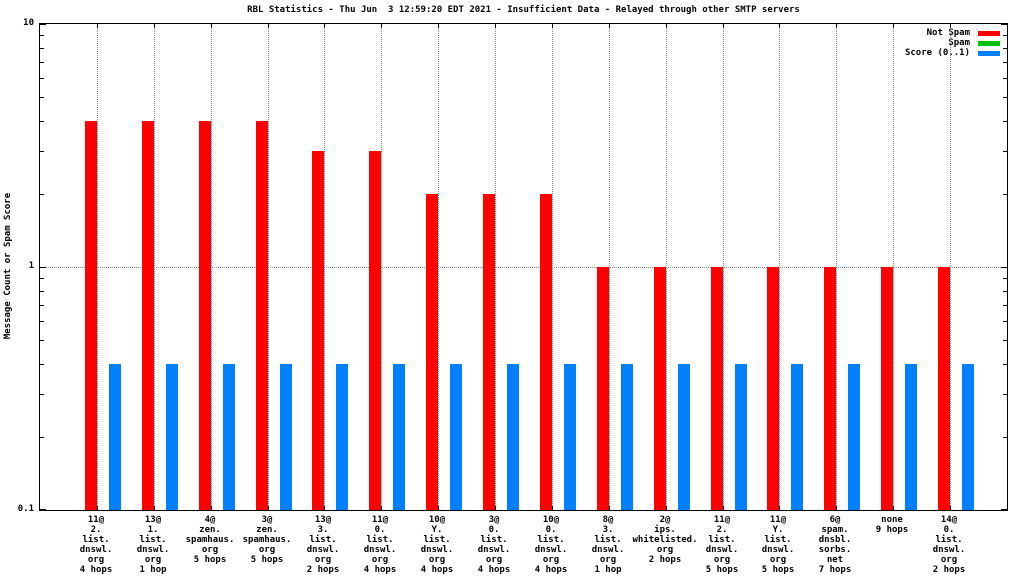 This screenshot has height=576, width=1024. What do you see at coordinates (892, 530) in the screenshot?
I see `x-tick-label-line: 9 hops` at bounding box center [892, 530].